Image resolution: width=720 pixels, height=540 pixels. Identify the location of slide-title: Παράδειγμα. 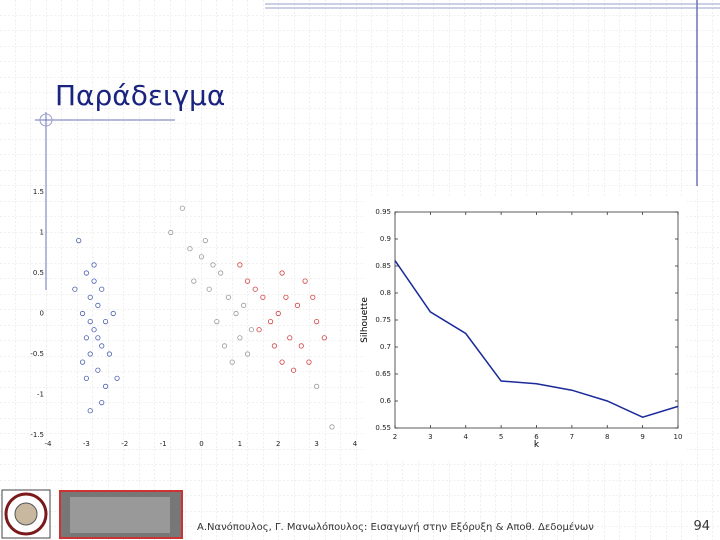
(140, 95).